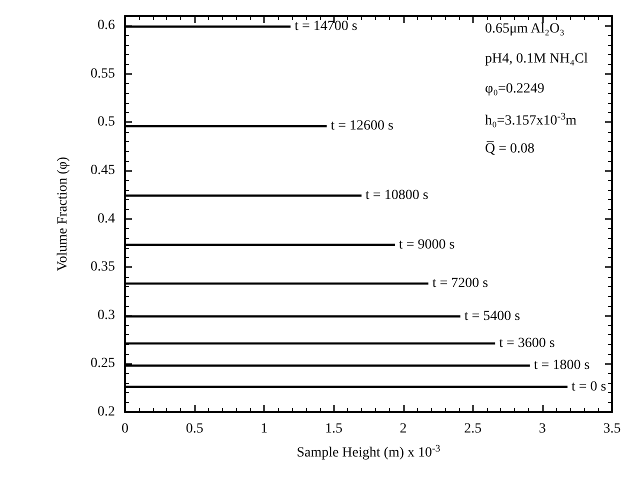  What do you see at coordinates (102, 364) in the screenshot?
I see `y-tick-label: 0.25` at bounding box center [102, 364].